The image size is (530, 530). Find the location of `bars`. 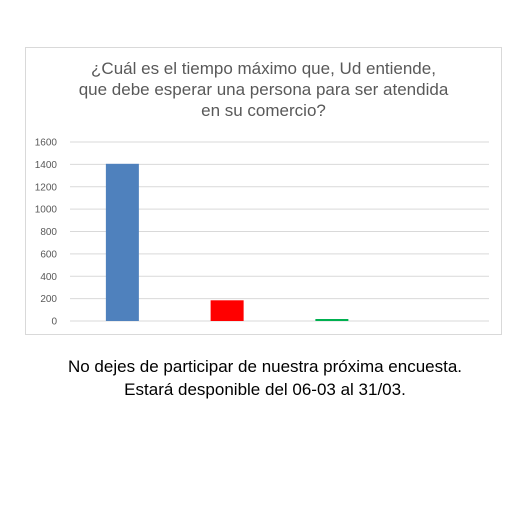

bars is located at coordinates (227, 242).